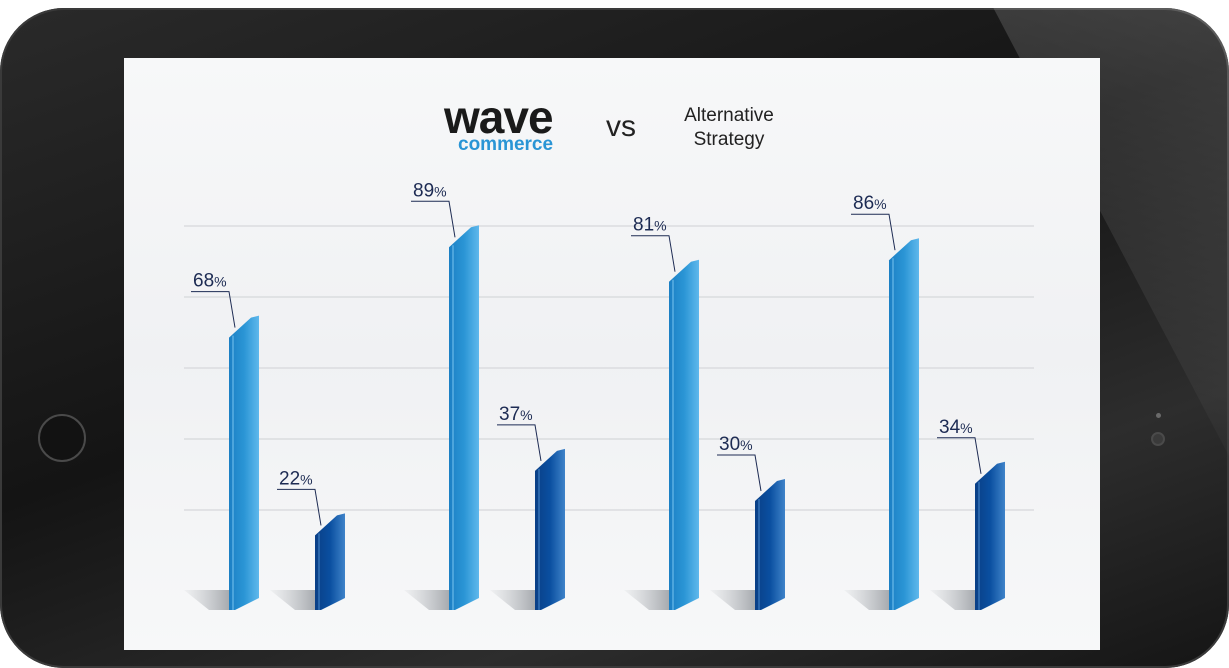  Describe the element at coordinates (729, 115) in the screenshot. I see `alt-line-1: Alternative` at that location.